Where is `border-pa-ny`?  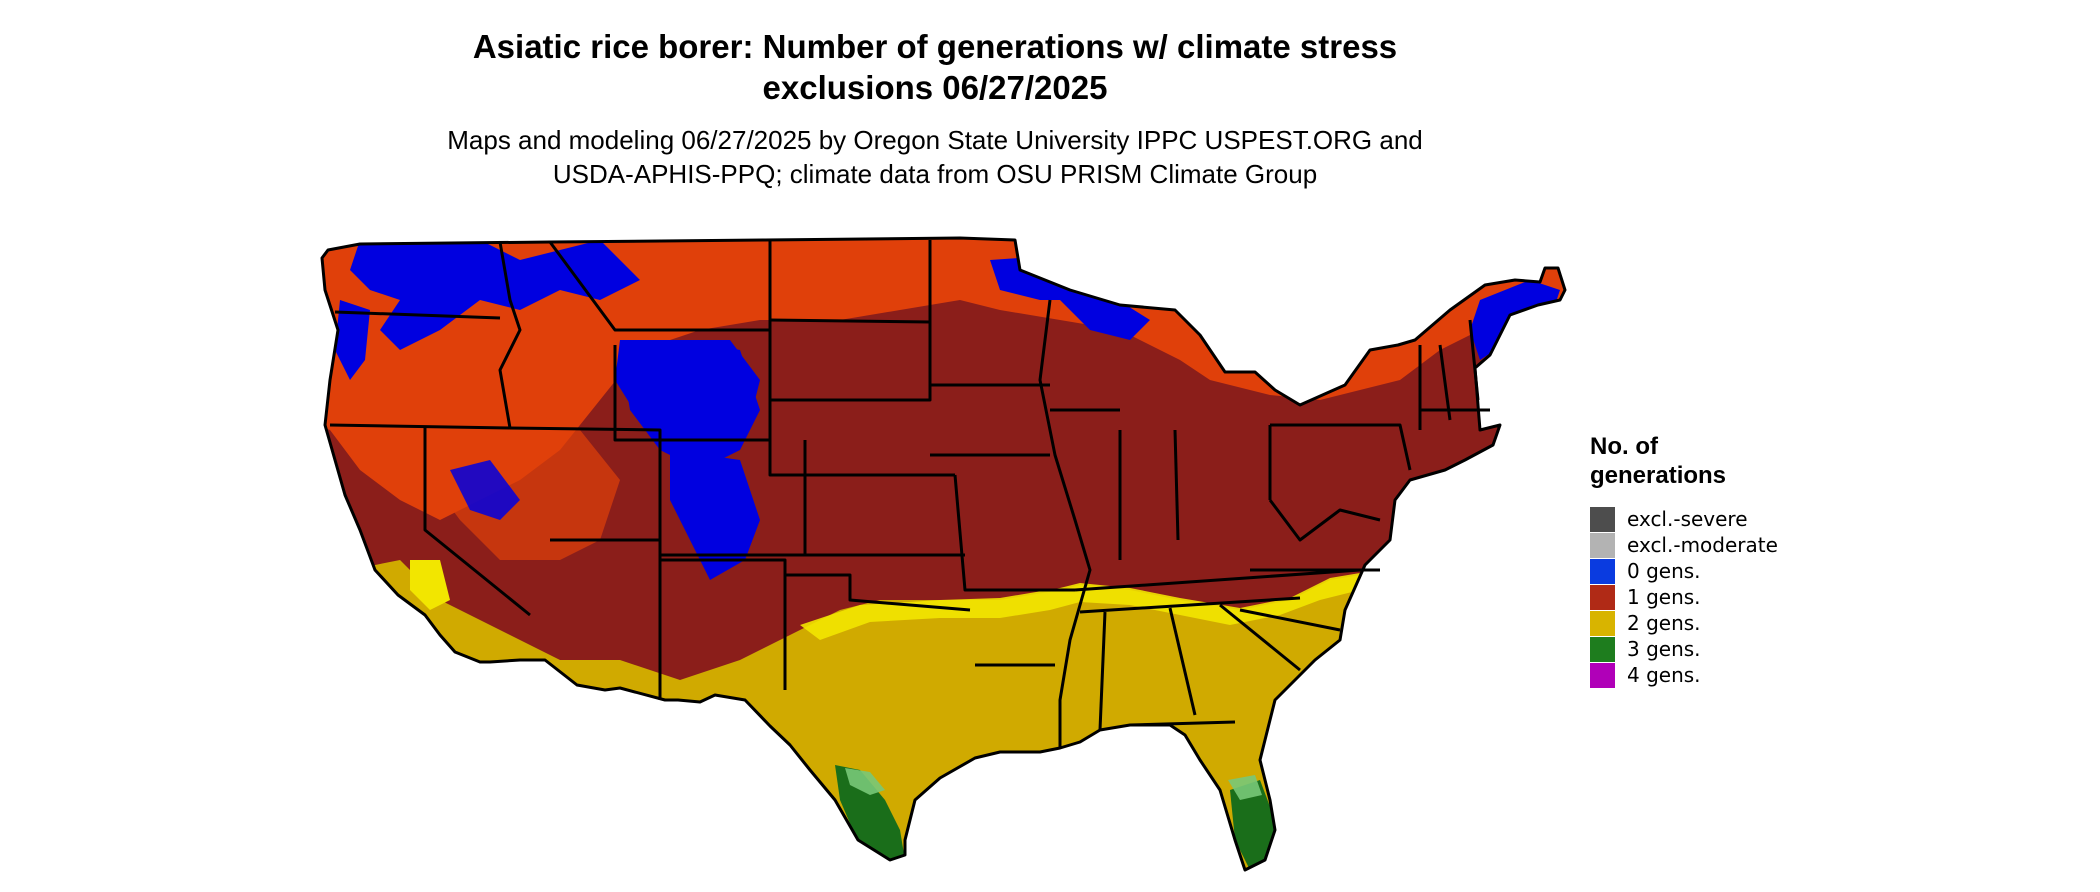 border-pa-ny is located at coordinates (1341, 447).